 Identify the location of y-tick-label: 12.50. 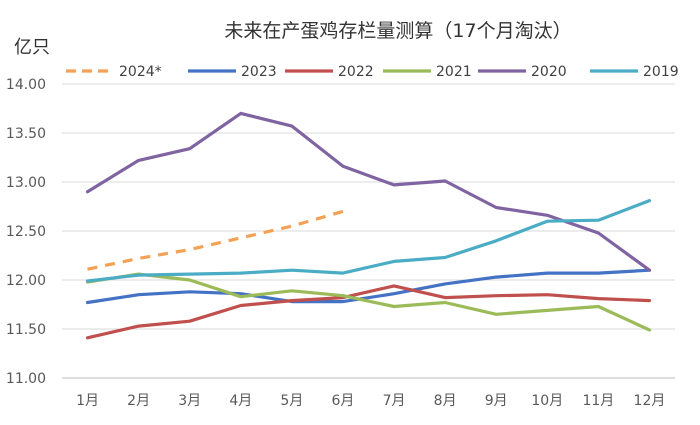
(26, 232).